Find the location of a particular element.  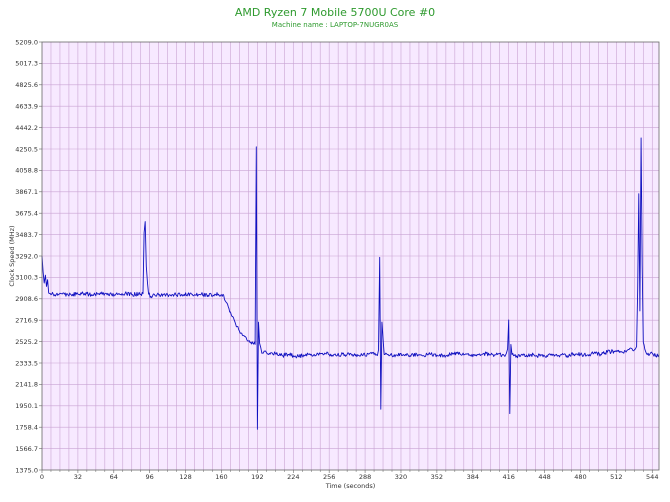

x-tick-label: 64 is located at coordinates (114, 477).